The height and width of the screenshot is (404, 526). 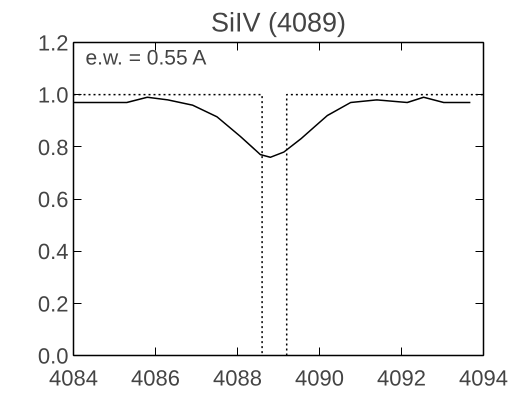 What do you see at coordinates (53, 43) in the screenshot?
I see `y-tick-label: 1.2` at bounding box center [53, 43].